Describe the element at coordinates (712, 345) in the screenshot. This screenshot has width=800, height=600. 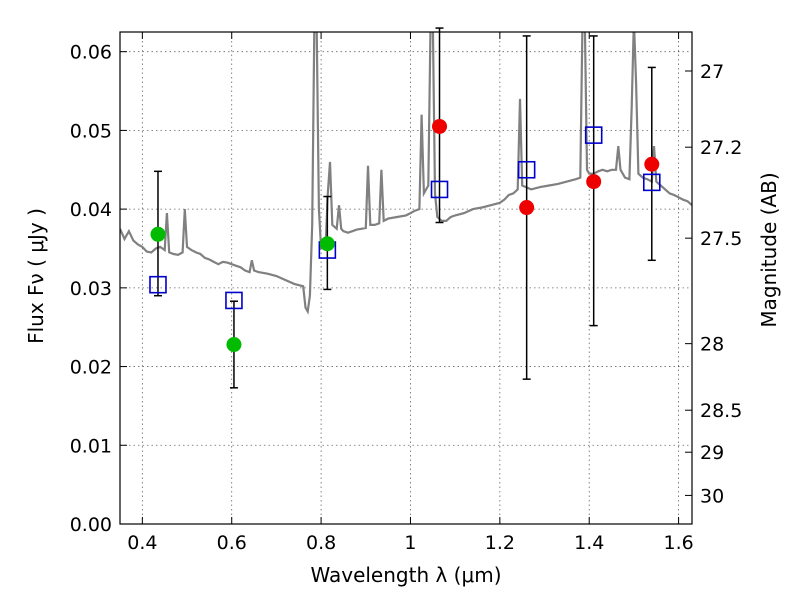
I see `y2-tick-label: 28` at that location.